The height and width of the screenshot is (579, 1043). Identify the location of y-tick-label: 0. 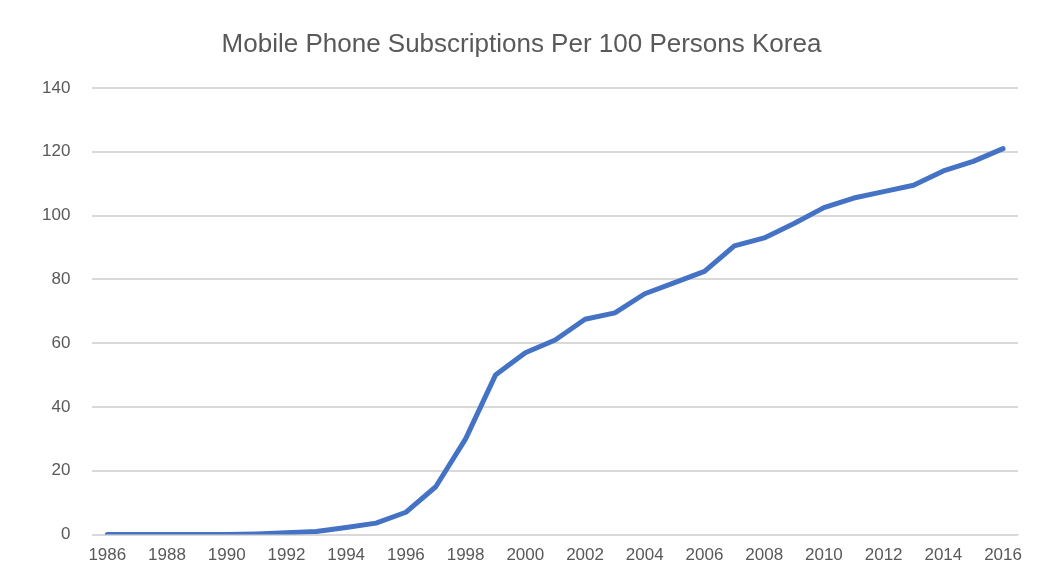
(65, 534).